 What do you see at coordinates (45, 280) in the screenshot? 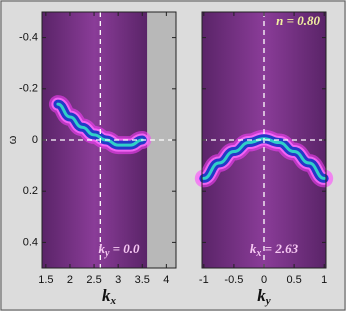
I see `x-tick-label: 1.5` at bounding box center [45, 280].